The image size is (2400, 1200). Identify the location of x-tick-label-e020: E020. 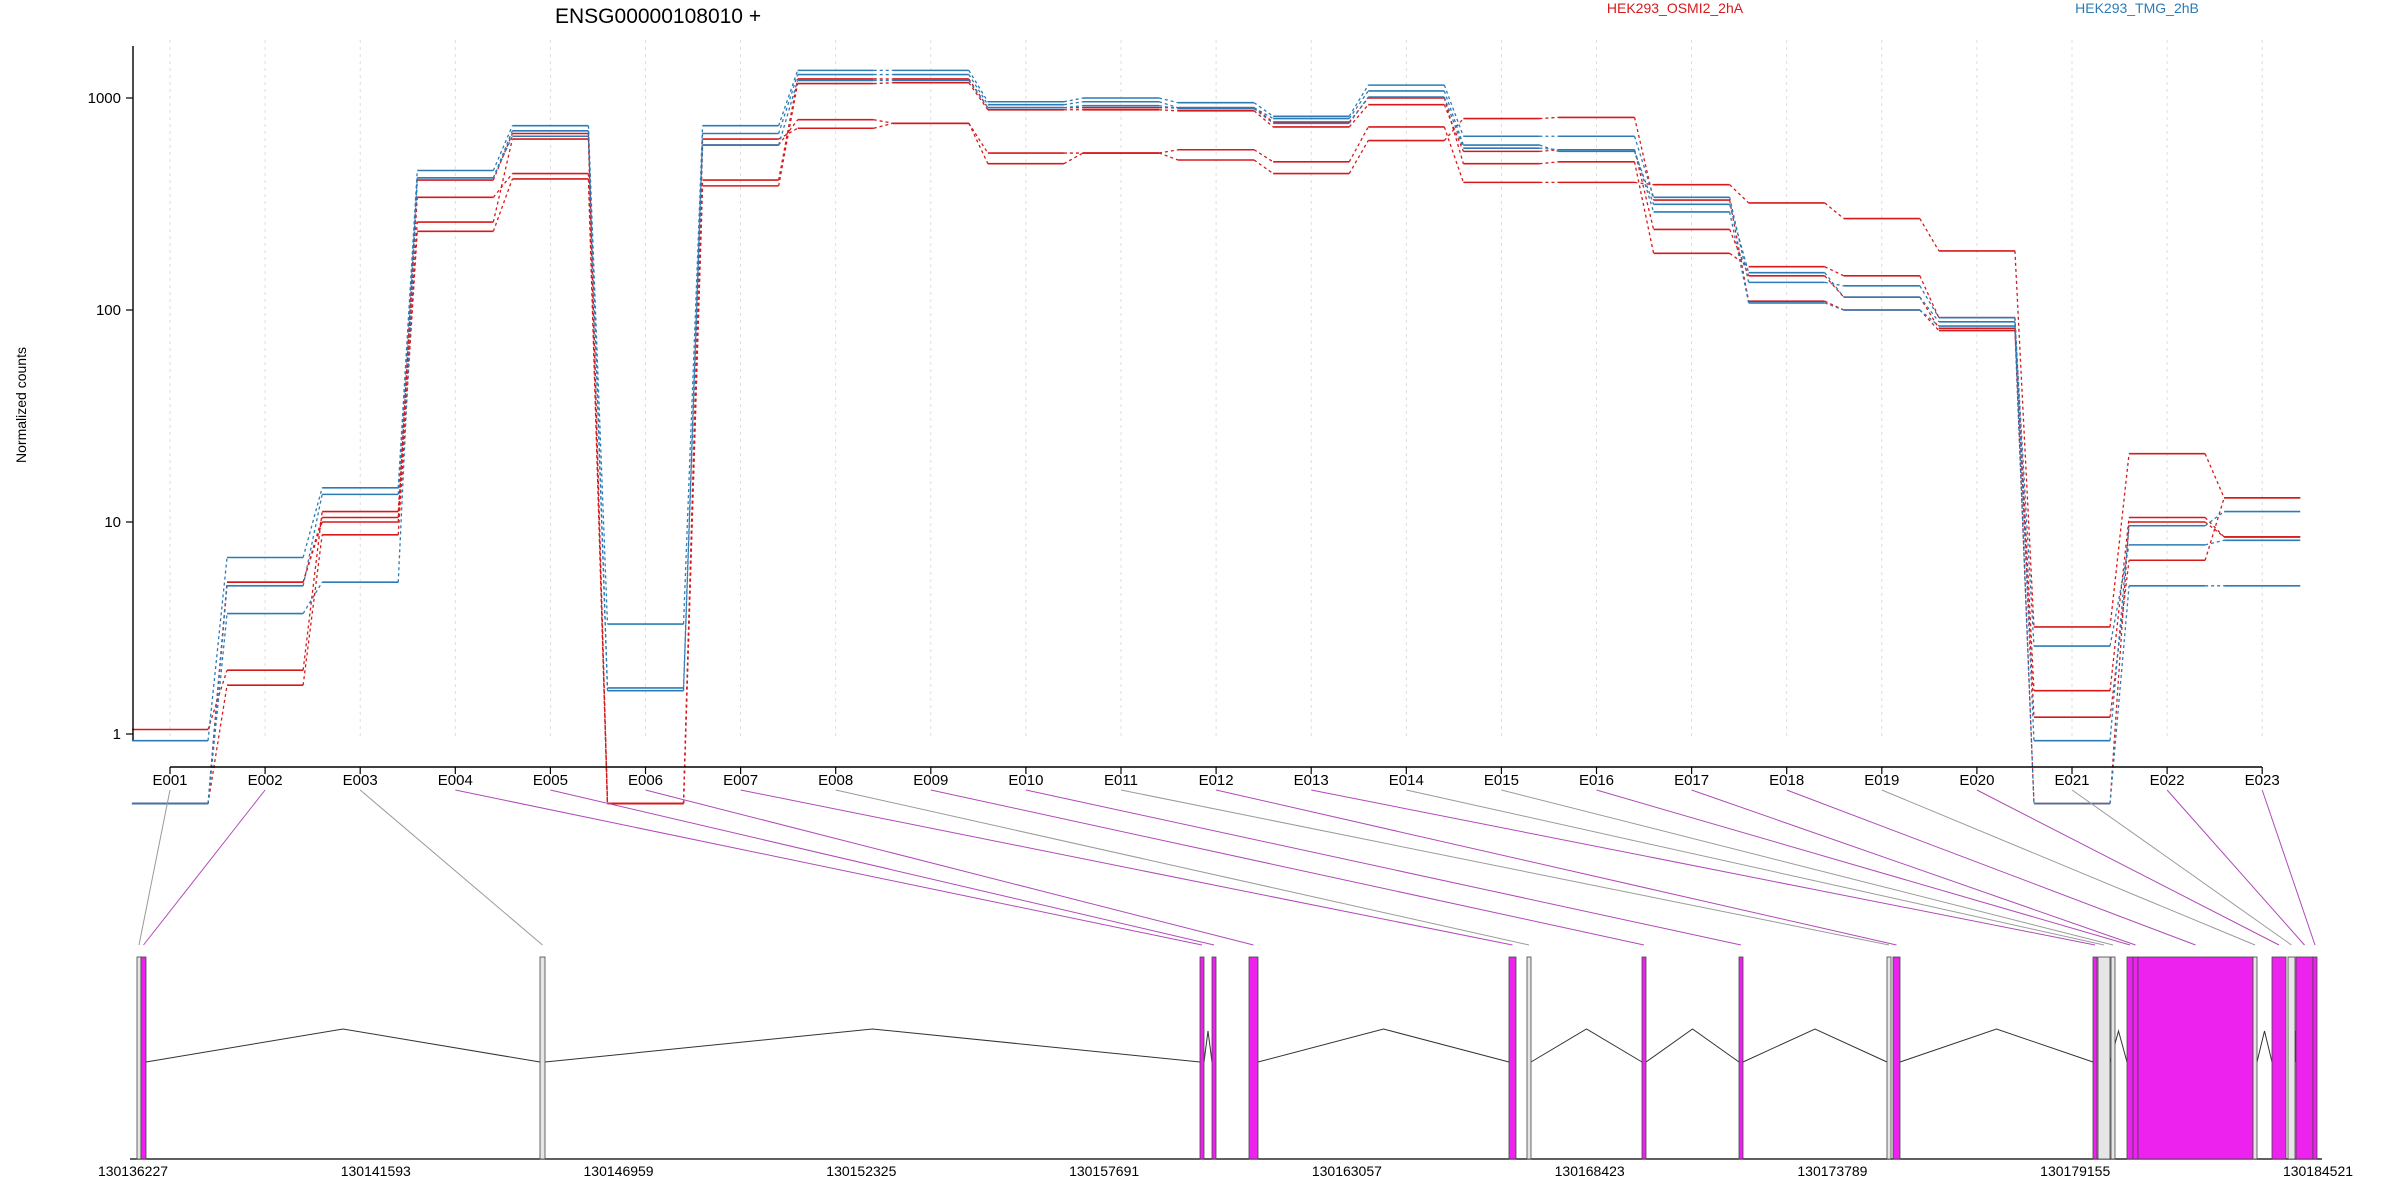
(1976, 780).